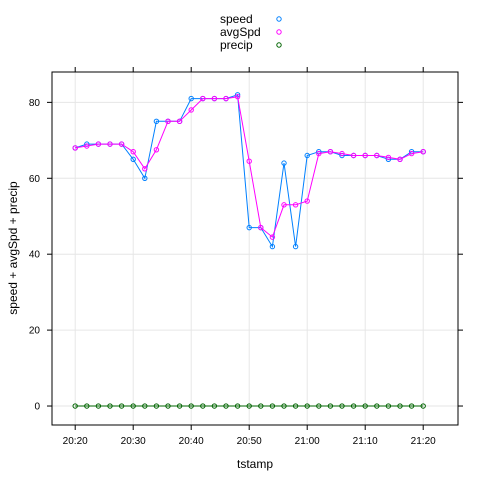 The image size is (480, 480). I want to click on y-tick-label: 20, so click(35, 331).